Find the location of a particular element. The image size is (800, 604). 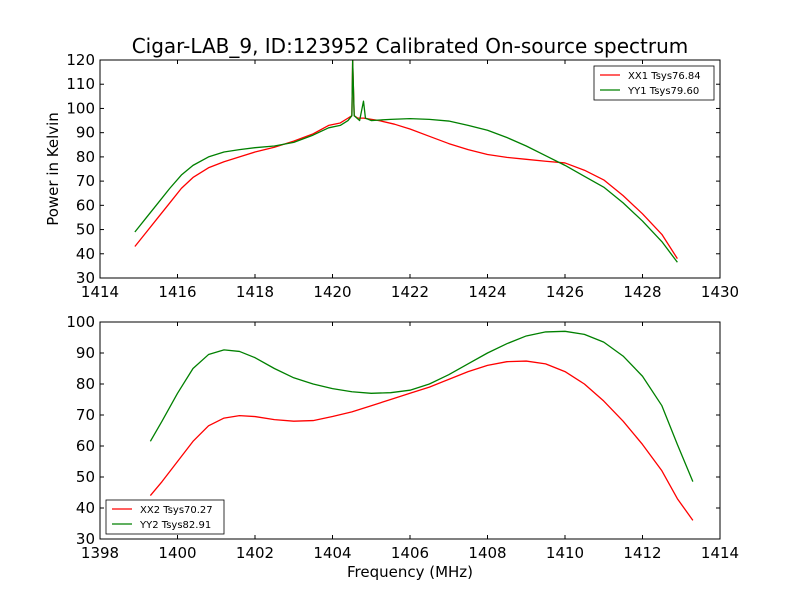

top-x-tick-label: 1428 is located at coordinates (642, 292).